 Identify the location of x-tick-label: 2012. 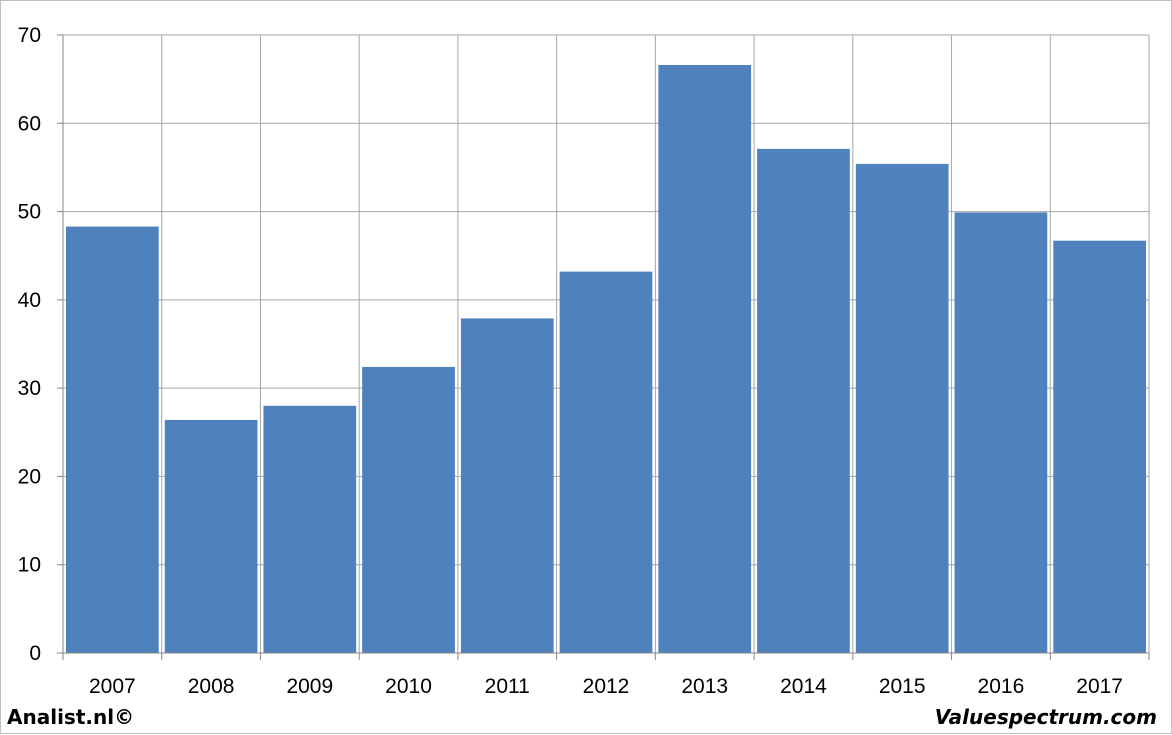
(606, 686).